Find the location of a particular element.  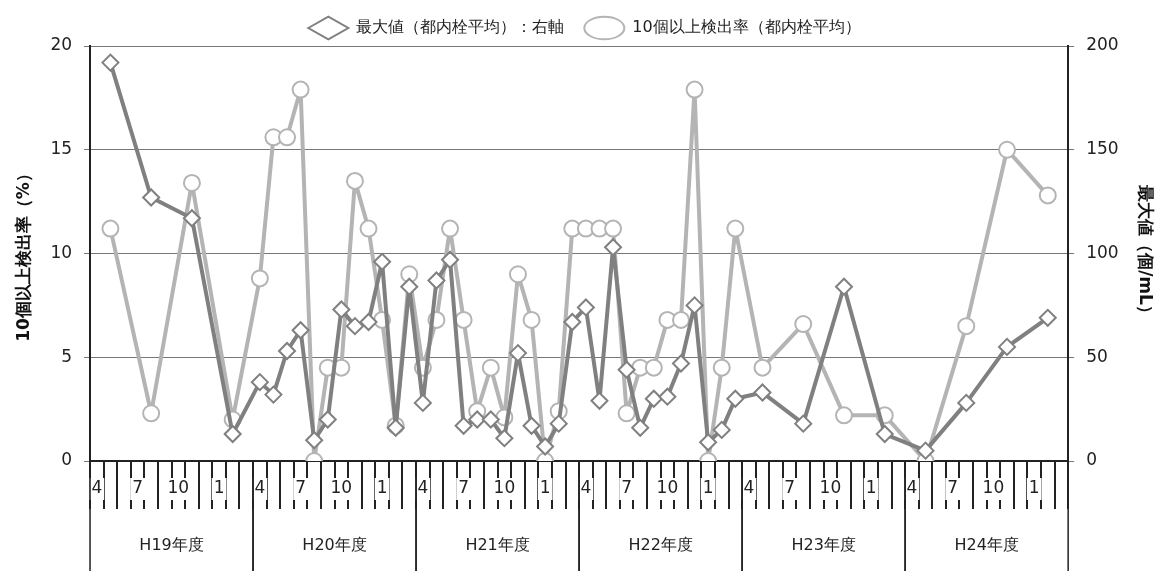

y2-tick-label: 0 is located at coordinates (1091, 459).